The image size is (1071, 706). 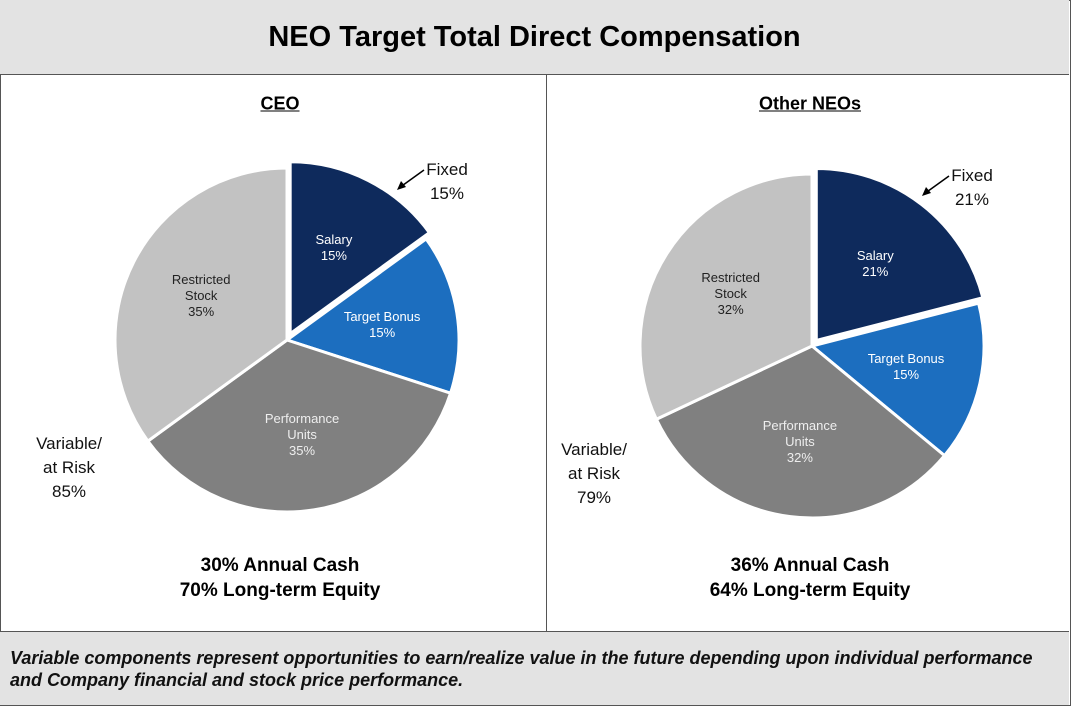 I want to click on annotation-value: 85%, so click(x=69, y=491).